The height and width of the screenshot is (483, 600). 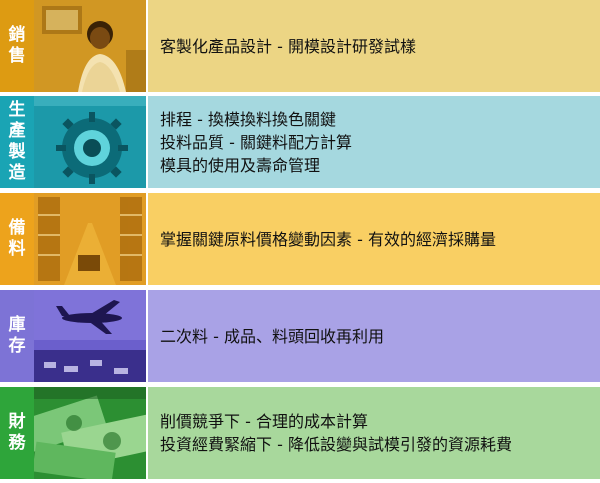 What do you see at coordinates (17, 346) in the screenshot?
I see `label-char: 存` at bounding box center [17, 346].